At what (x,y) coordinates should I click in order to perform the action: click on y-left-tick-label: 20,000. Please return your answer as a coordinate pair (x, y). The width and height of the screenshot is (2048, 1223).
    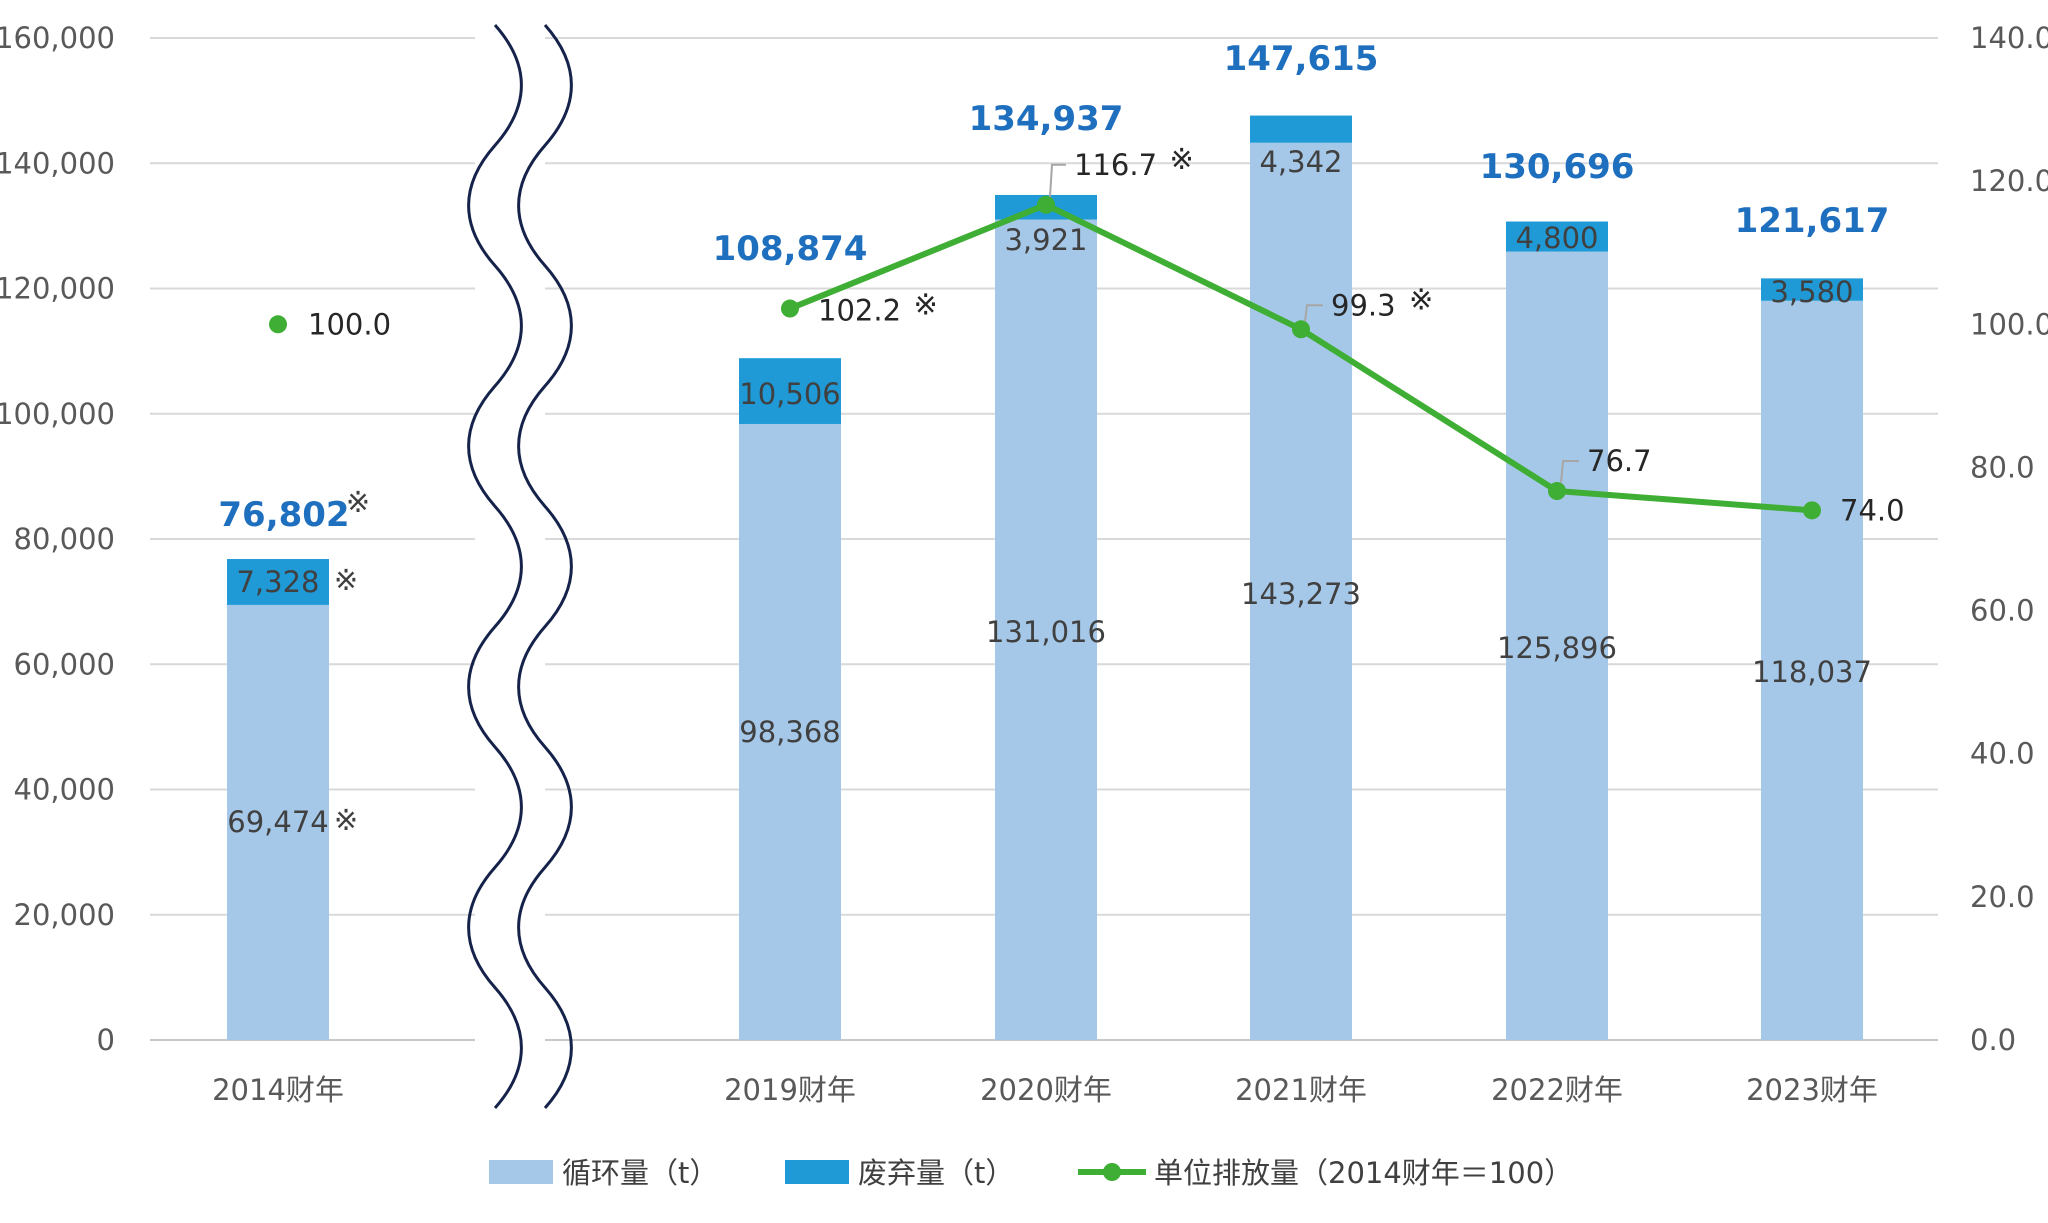
    Looking at the image, I should click on (64, 915).